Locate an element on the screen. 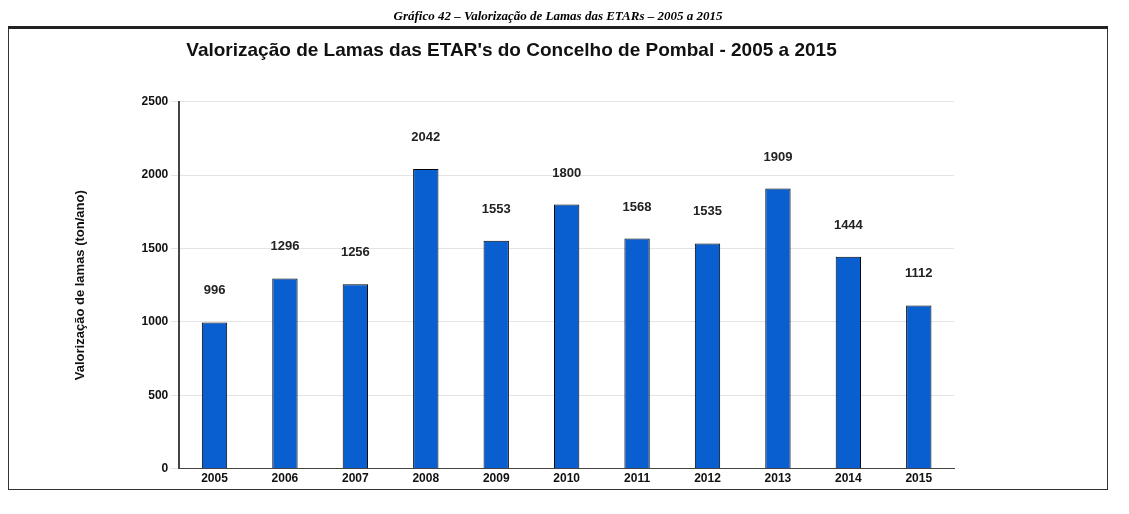 Image resolution: width=1129 pixels, height=514 pixels. x-tick-label: 2010 is located at coordinates (567, 478).